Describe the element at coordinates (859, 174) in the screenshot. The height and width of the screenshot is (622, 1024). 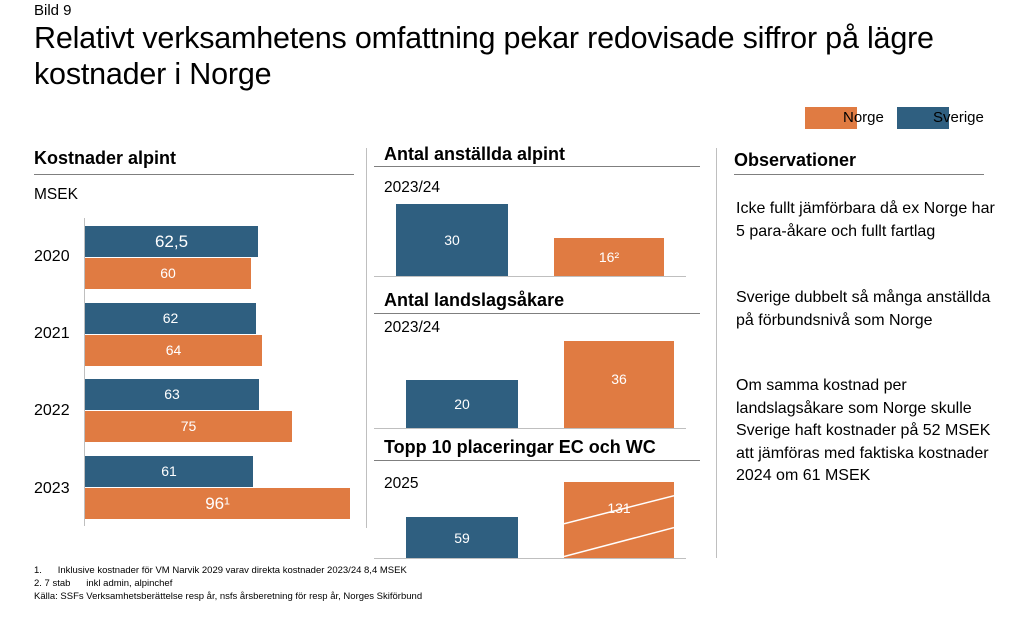
I see `observations-title-rule` at that location.